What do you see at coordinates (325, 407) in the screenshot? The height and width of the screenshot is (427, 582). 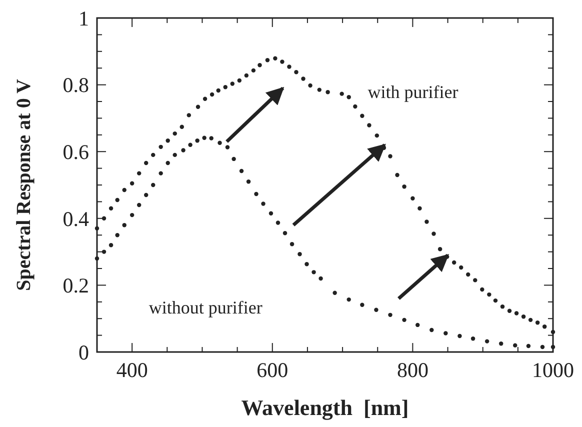 I see `x-axis-title: Wavelength [nm]` at bounding box center [325, 407].